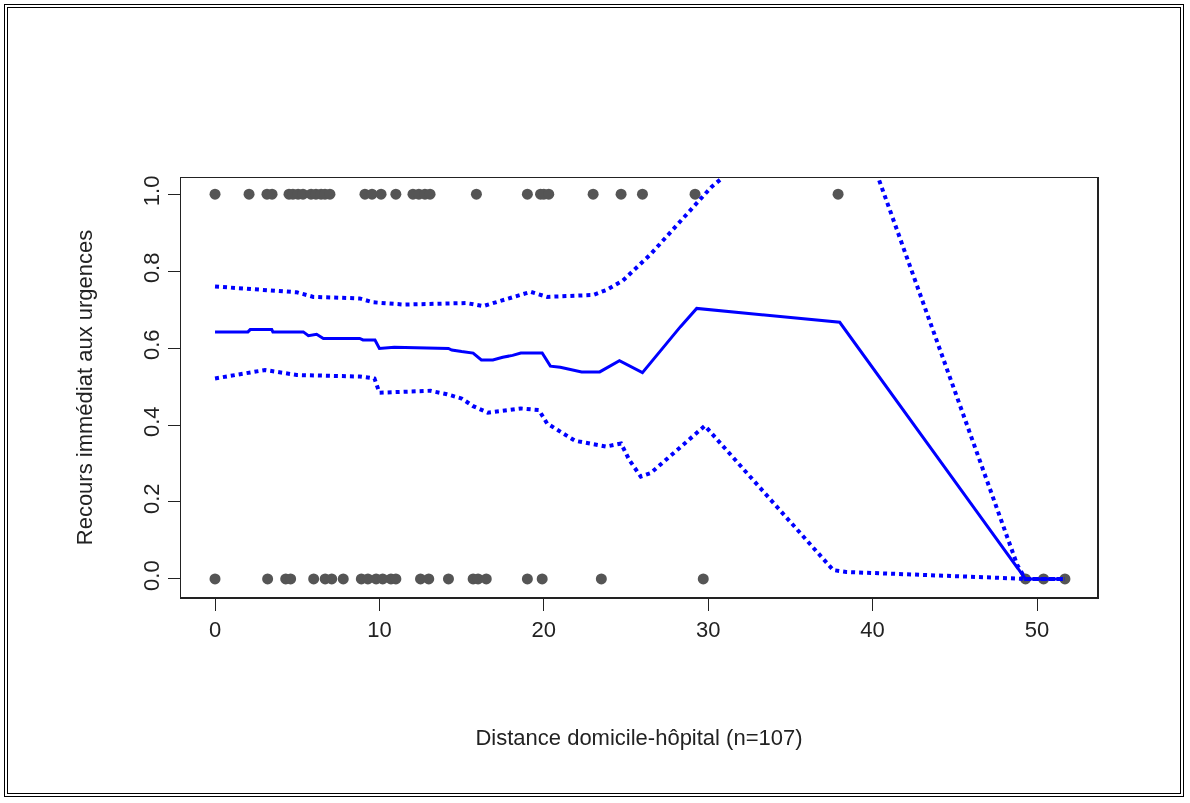 Image resolution: width=1190 pixels, height=803 pixels. What do you see at coordinates (544, 629) in the screenshot?
I see `x-tick-label: 20` at bounding box center [544, 629].